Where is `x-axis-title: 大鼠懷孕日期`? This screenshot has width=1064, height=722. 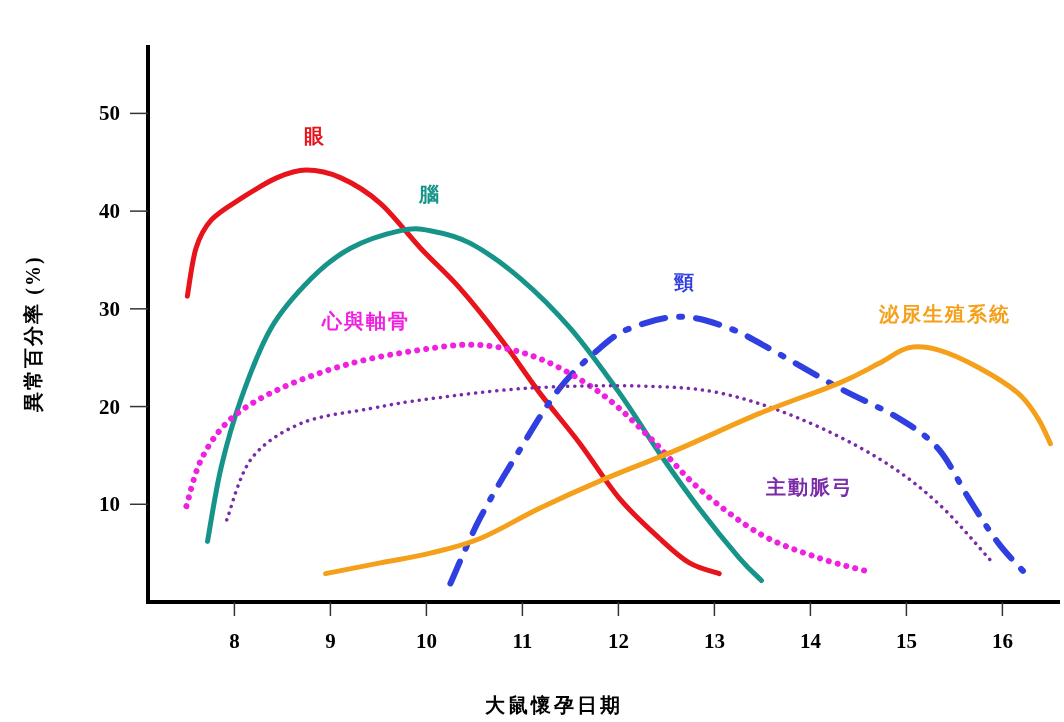 x-axis-title: 大鼠懷孕日期 is located at coordinates (554, 705).